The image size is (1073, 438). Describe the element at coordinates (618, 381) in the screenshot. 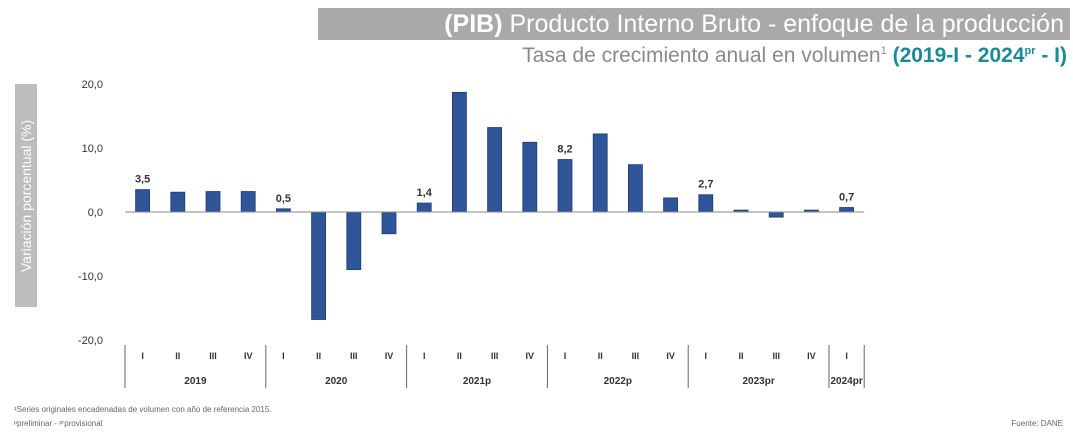

I see `x-group-label: 2022p` at that location.